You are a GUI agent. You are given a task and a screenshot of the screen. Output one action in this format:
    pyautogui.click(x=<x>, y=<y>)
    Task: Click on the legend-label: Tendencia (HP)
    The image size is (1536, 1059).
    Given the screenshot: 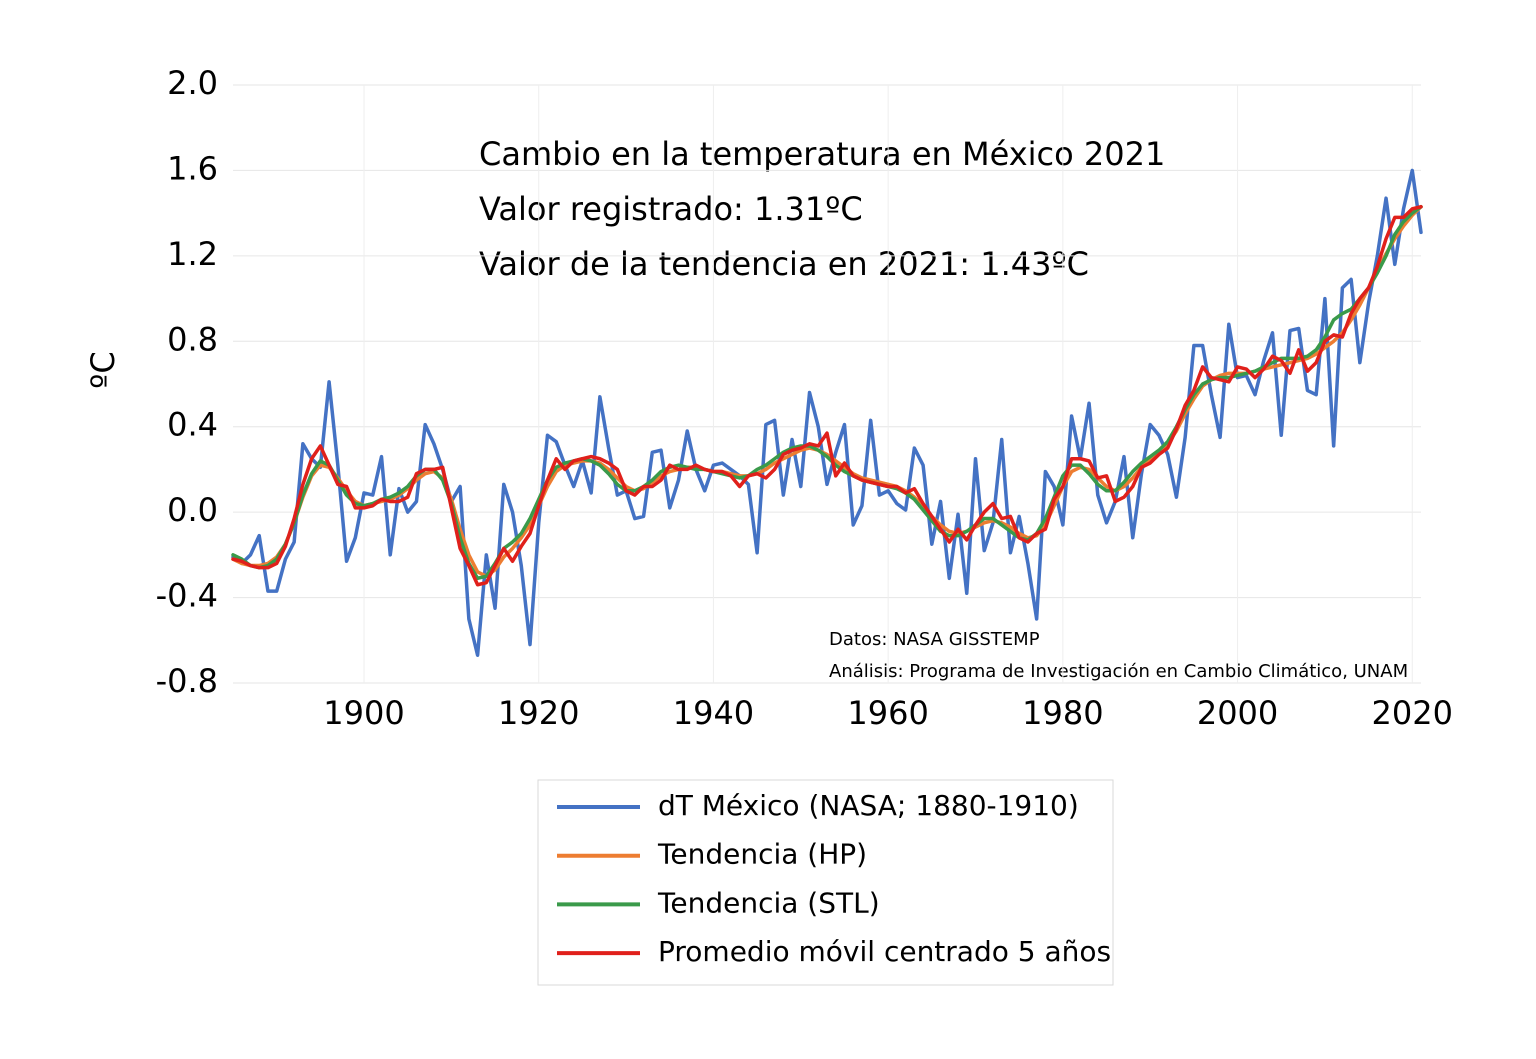 What is the action you would take?
    pyautogui.click(x=762, y=854)
    